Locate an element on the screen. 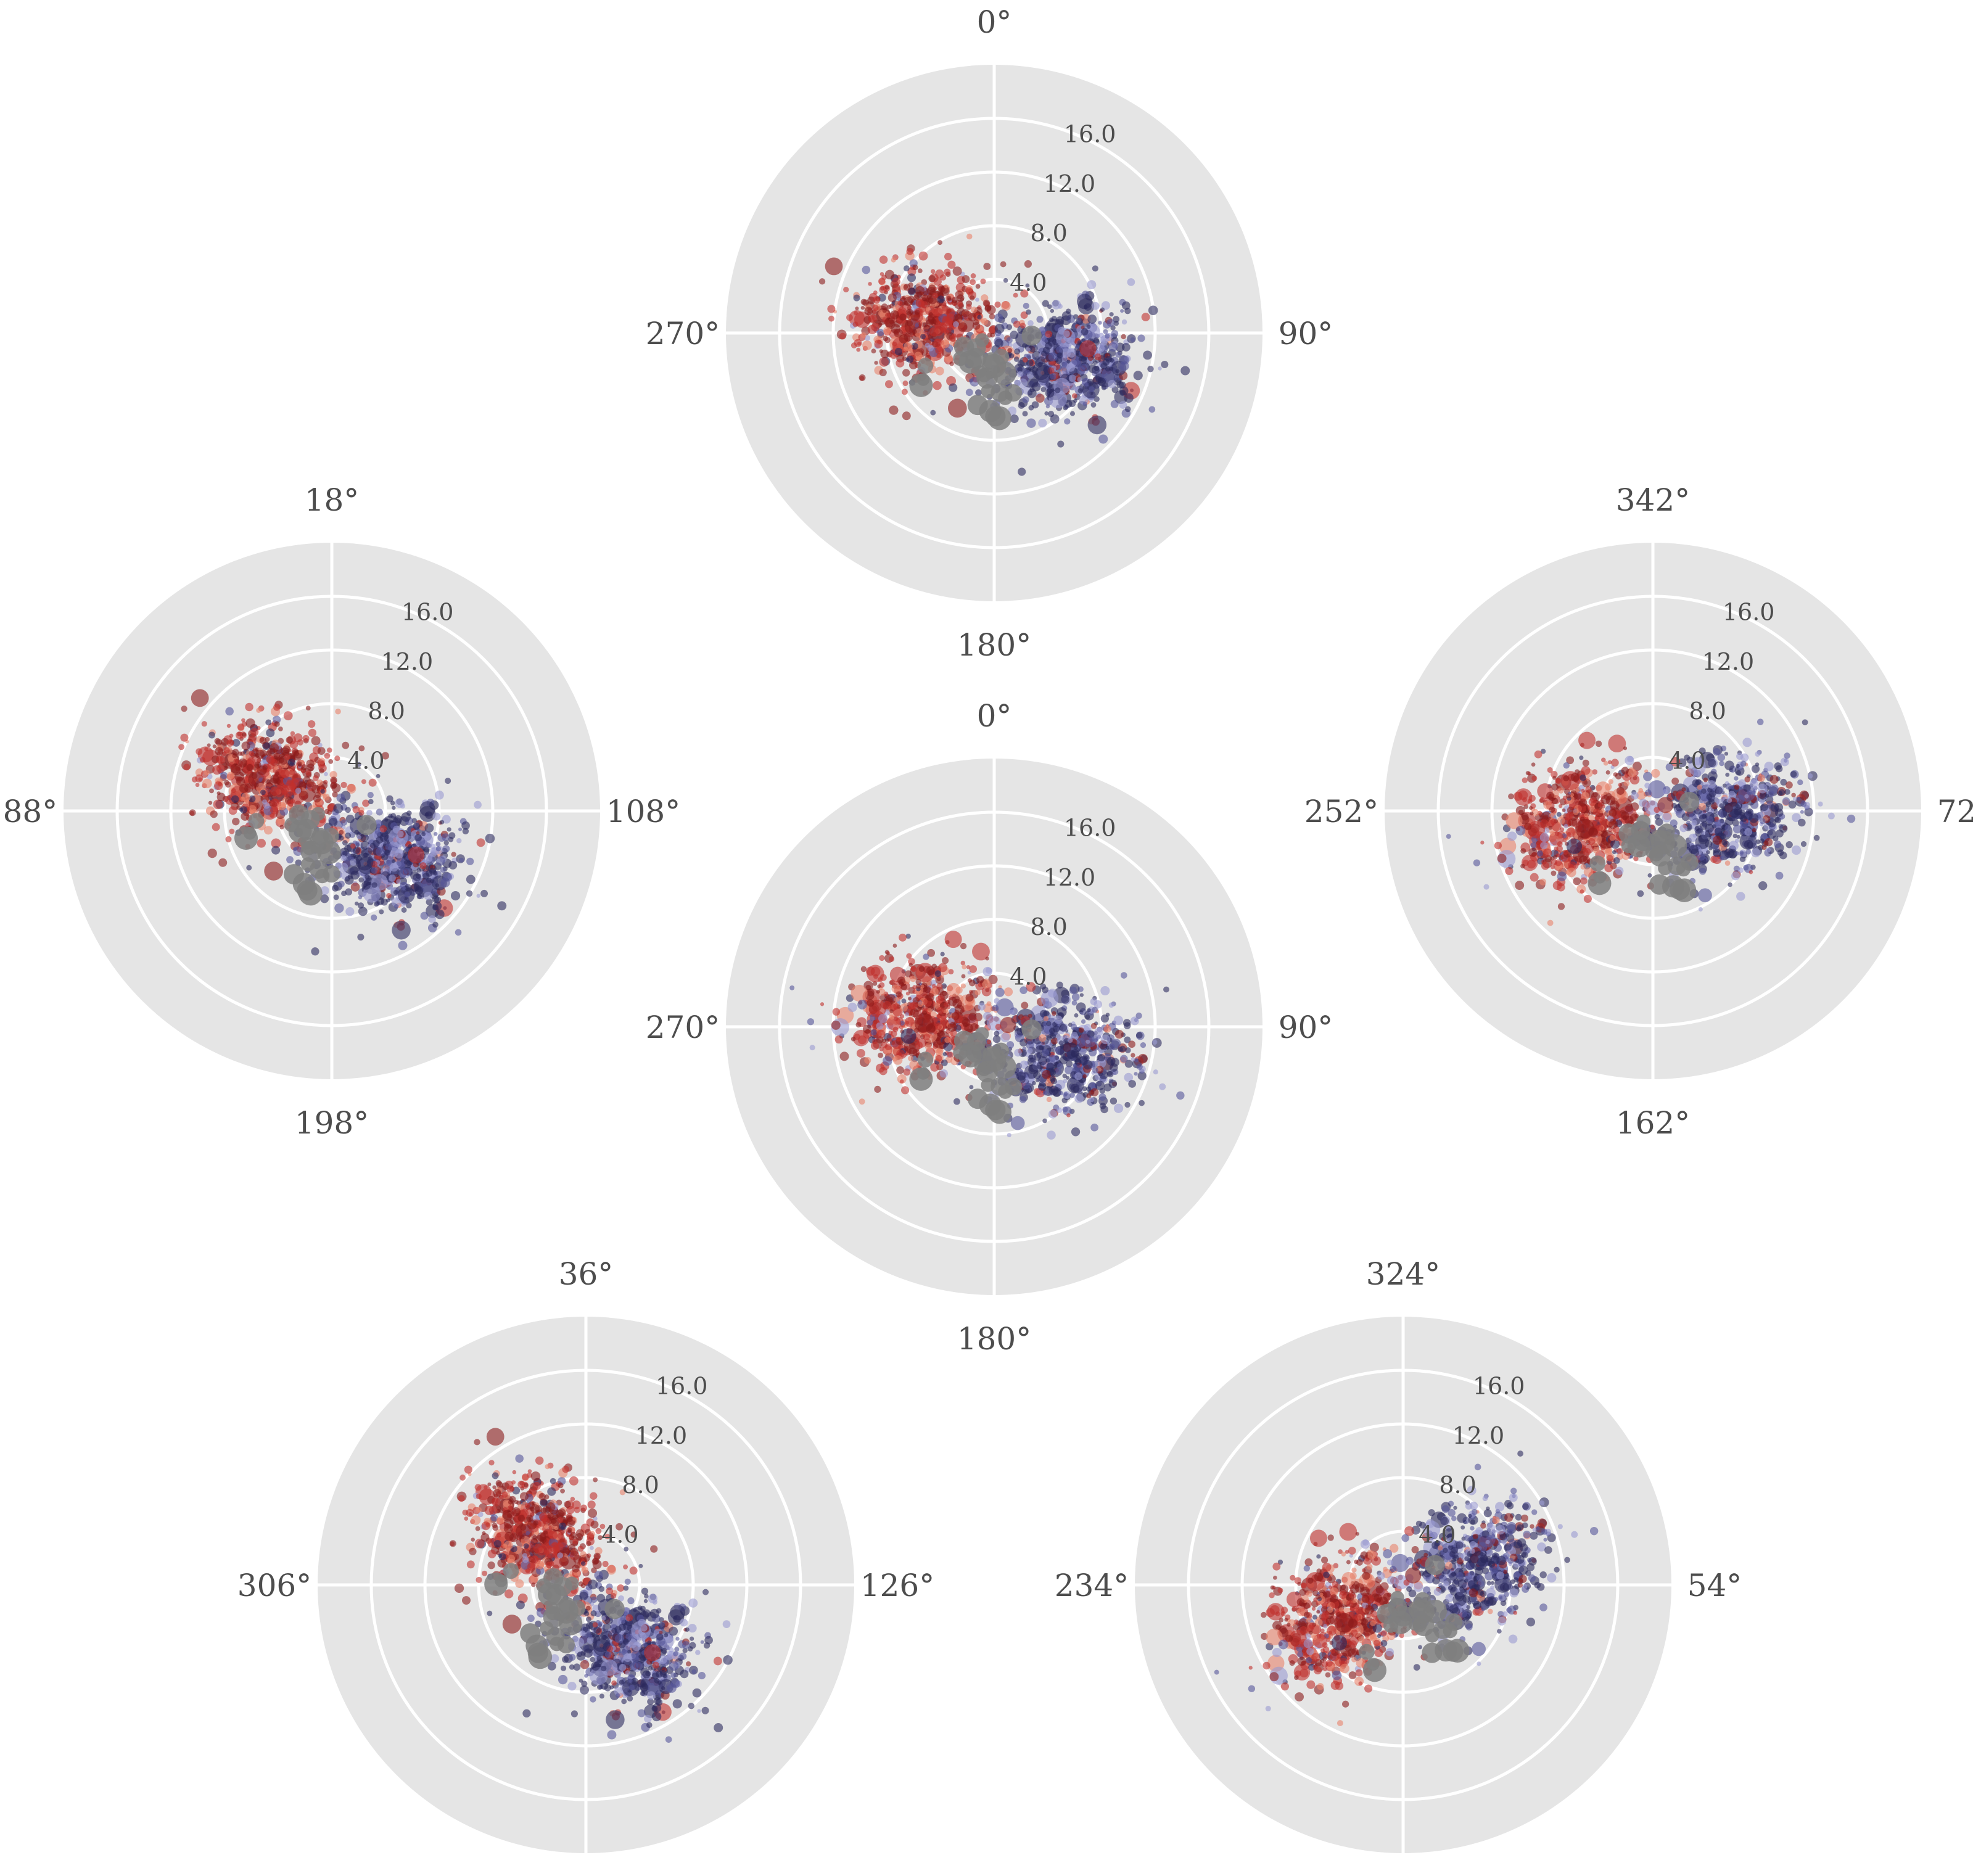  angle-tick-label: 180° is located at coordinates (994, 645).